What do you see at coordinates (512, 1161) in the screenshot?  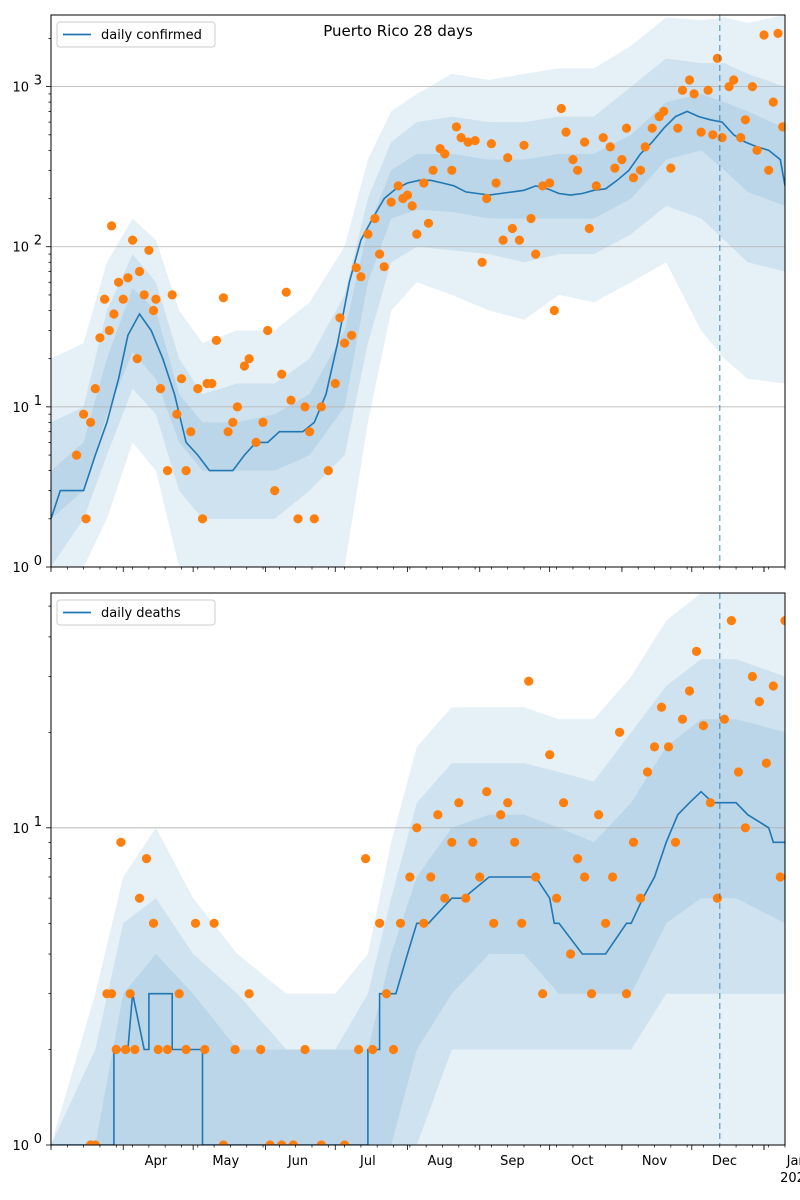 I see `x-tick-label: Sep` at bounding box center [512, 1161].